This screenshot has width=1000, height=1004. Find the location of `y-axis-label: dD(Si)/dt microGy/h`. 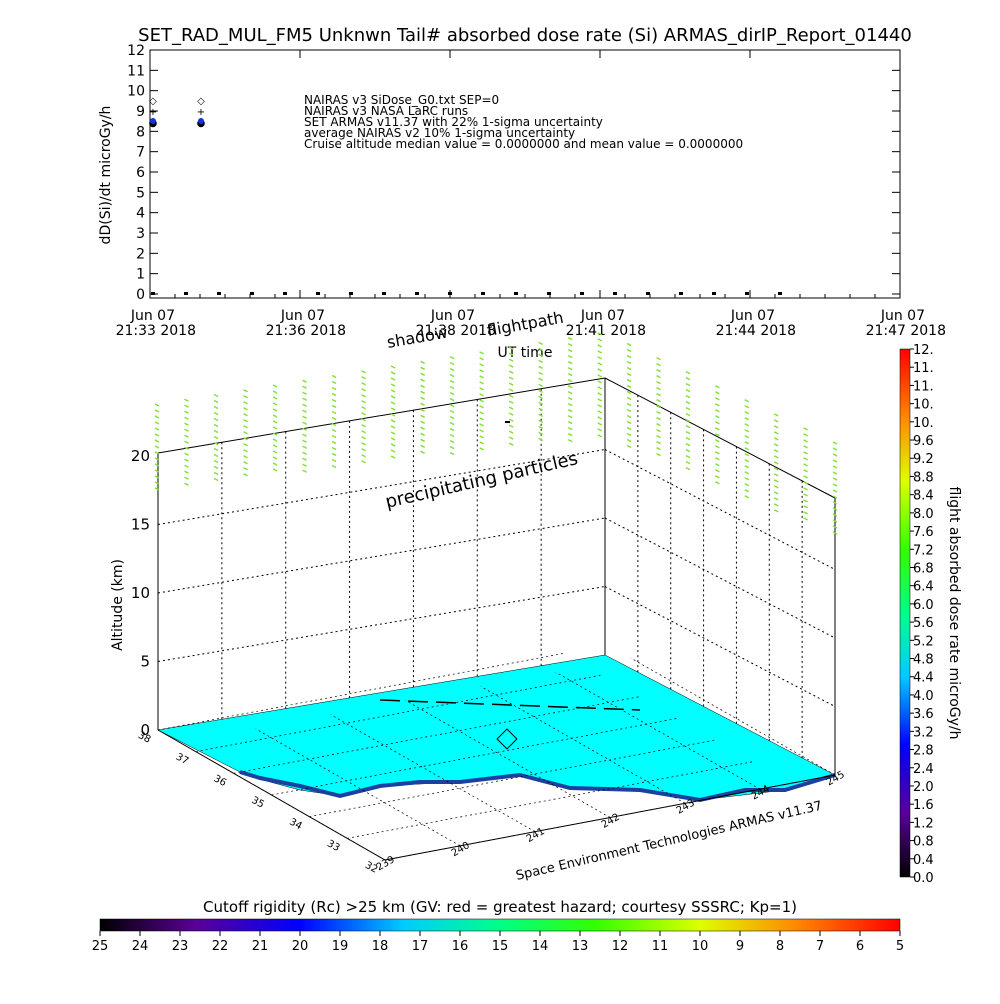

y-axis-label: dD(Si)/dt microGy/h is located at coordinates (106, 175).